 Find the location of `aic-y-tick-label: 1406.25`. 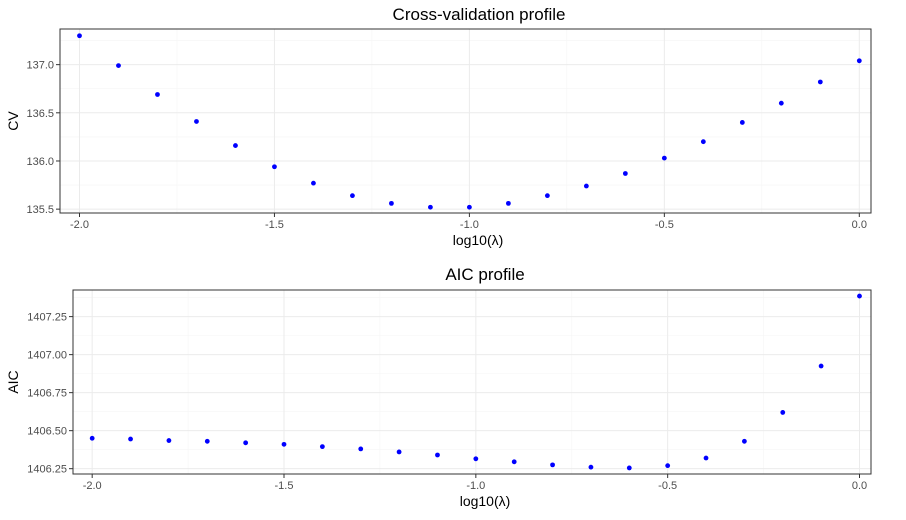

aic-y-tick-label: 1406.25 is located at coordinates (47, 470).